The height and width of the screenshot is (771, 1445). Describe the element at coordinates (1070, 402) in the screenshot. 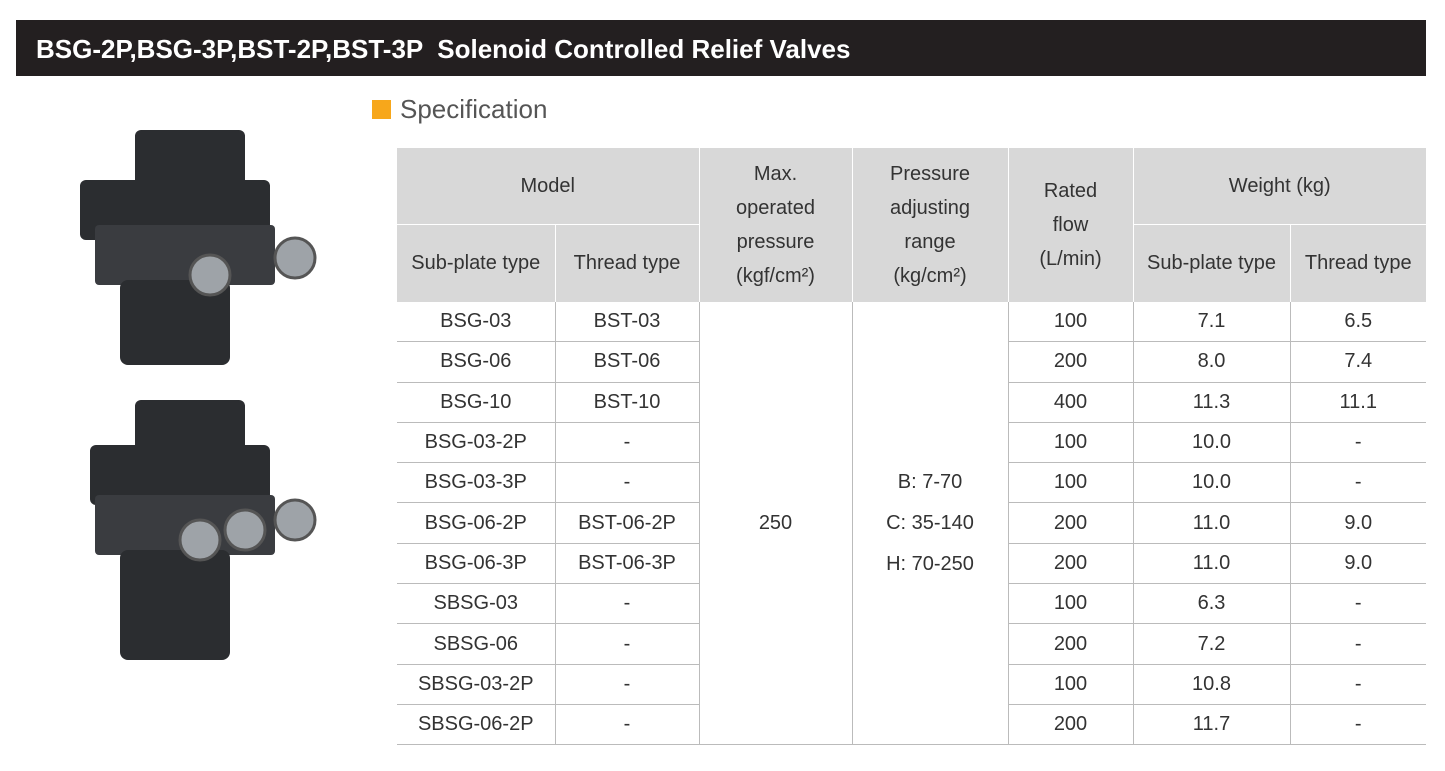

I see `rated-flow: 400` at that location.